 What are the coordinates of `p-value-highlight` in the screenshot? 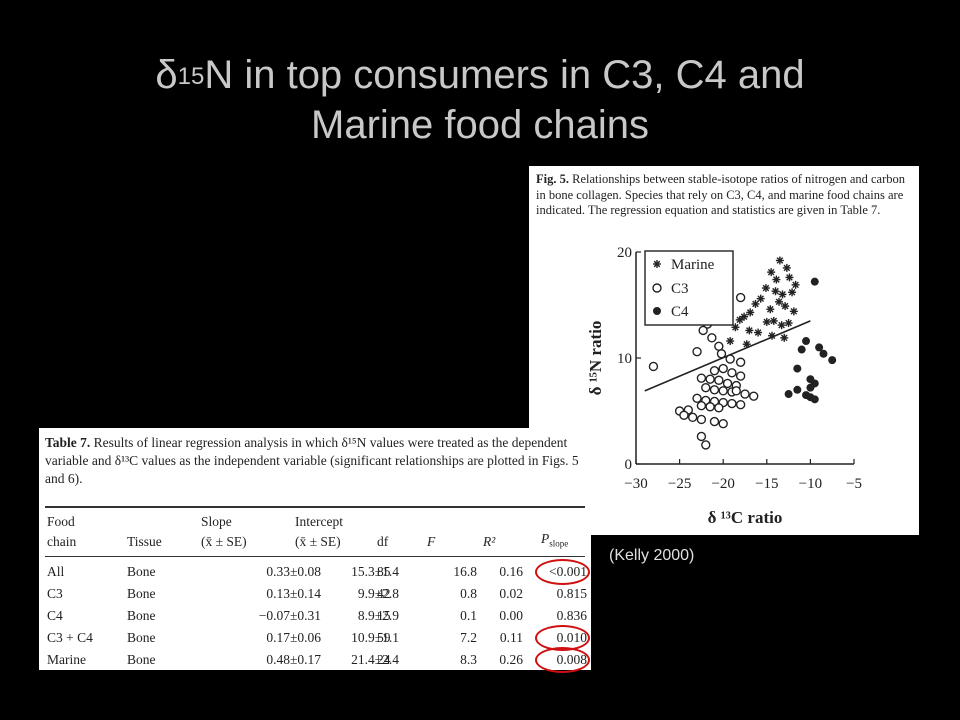 It's located at (562, 660).